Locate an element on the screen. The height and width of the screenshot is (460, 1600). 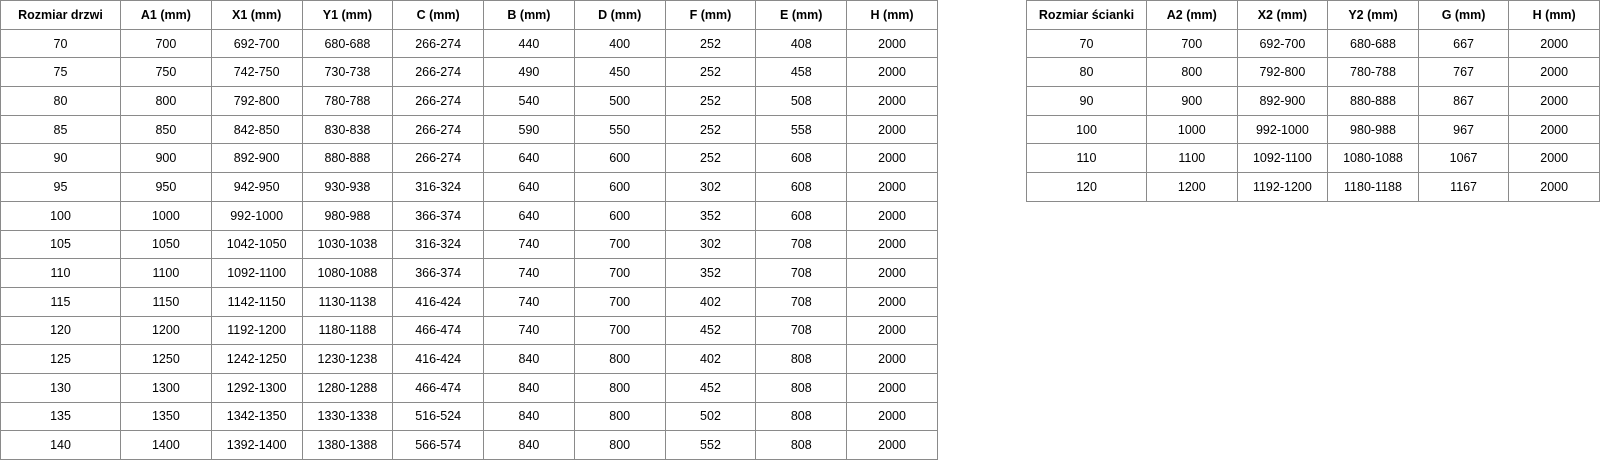
column-header: D (mm) is located at coordinates (619, 15).